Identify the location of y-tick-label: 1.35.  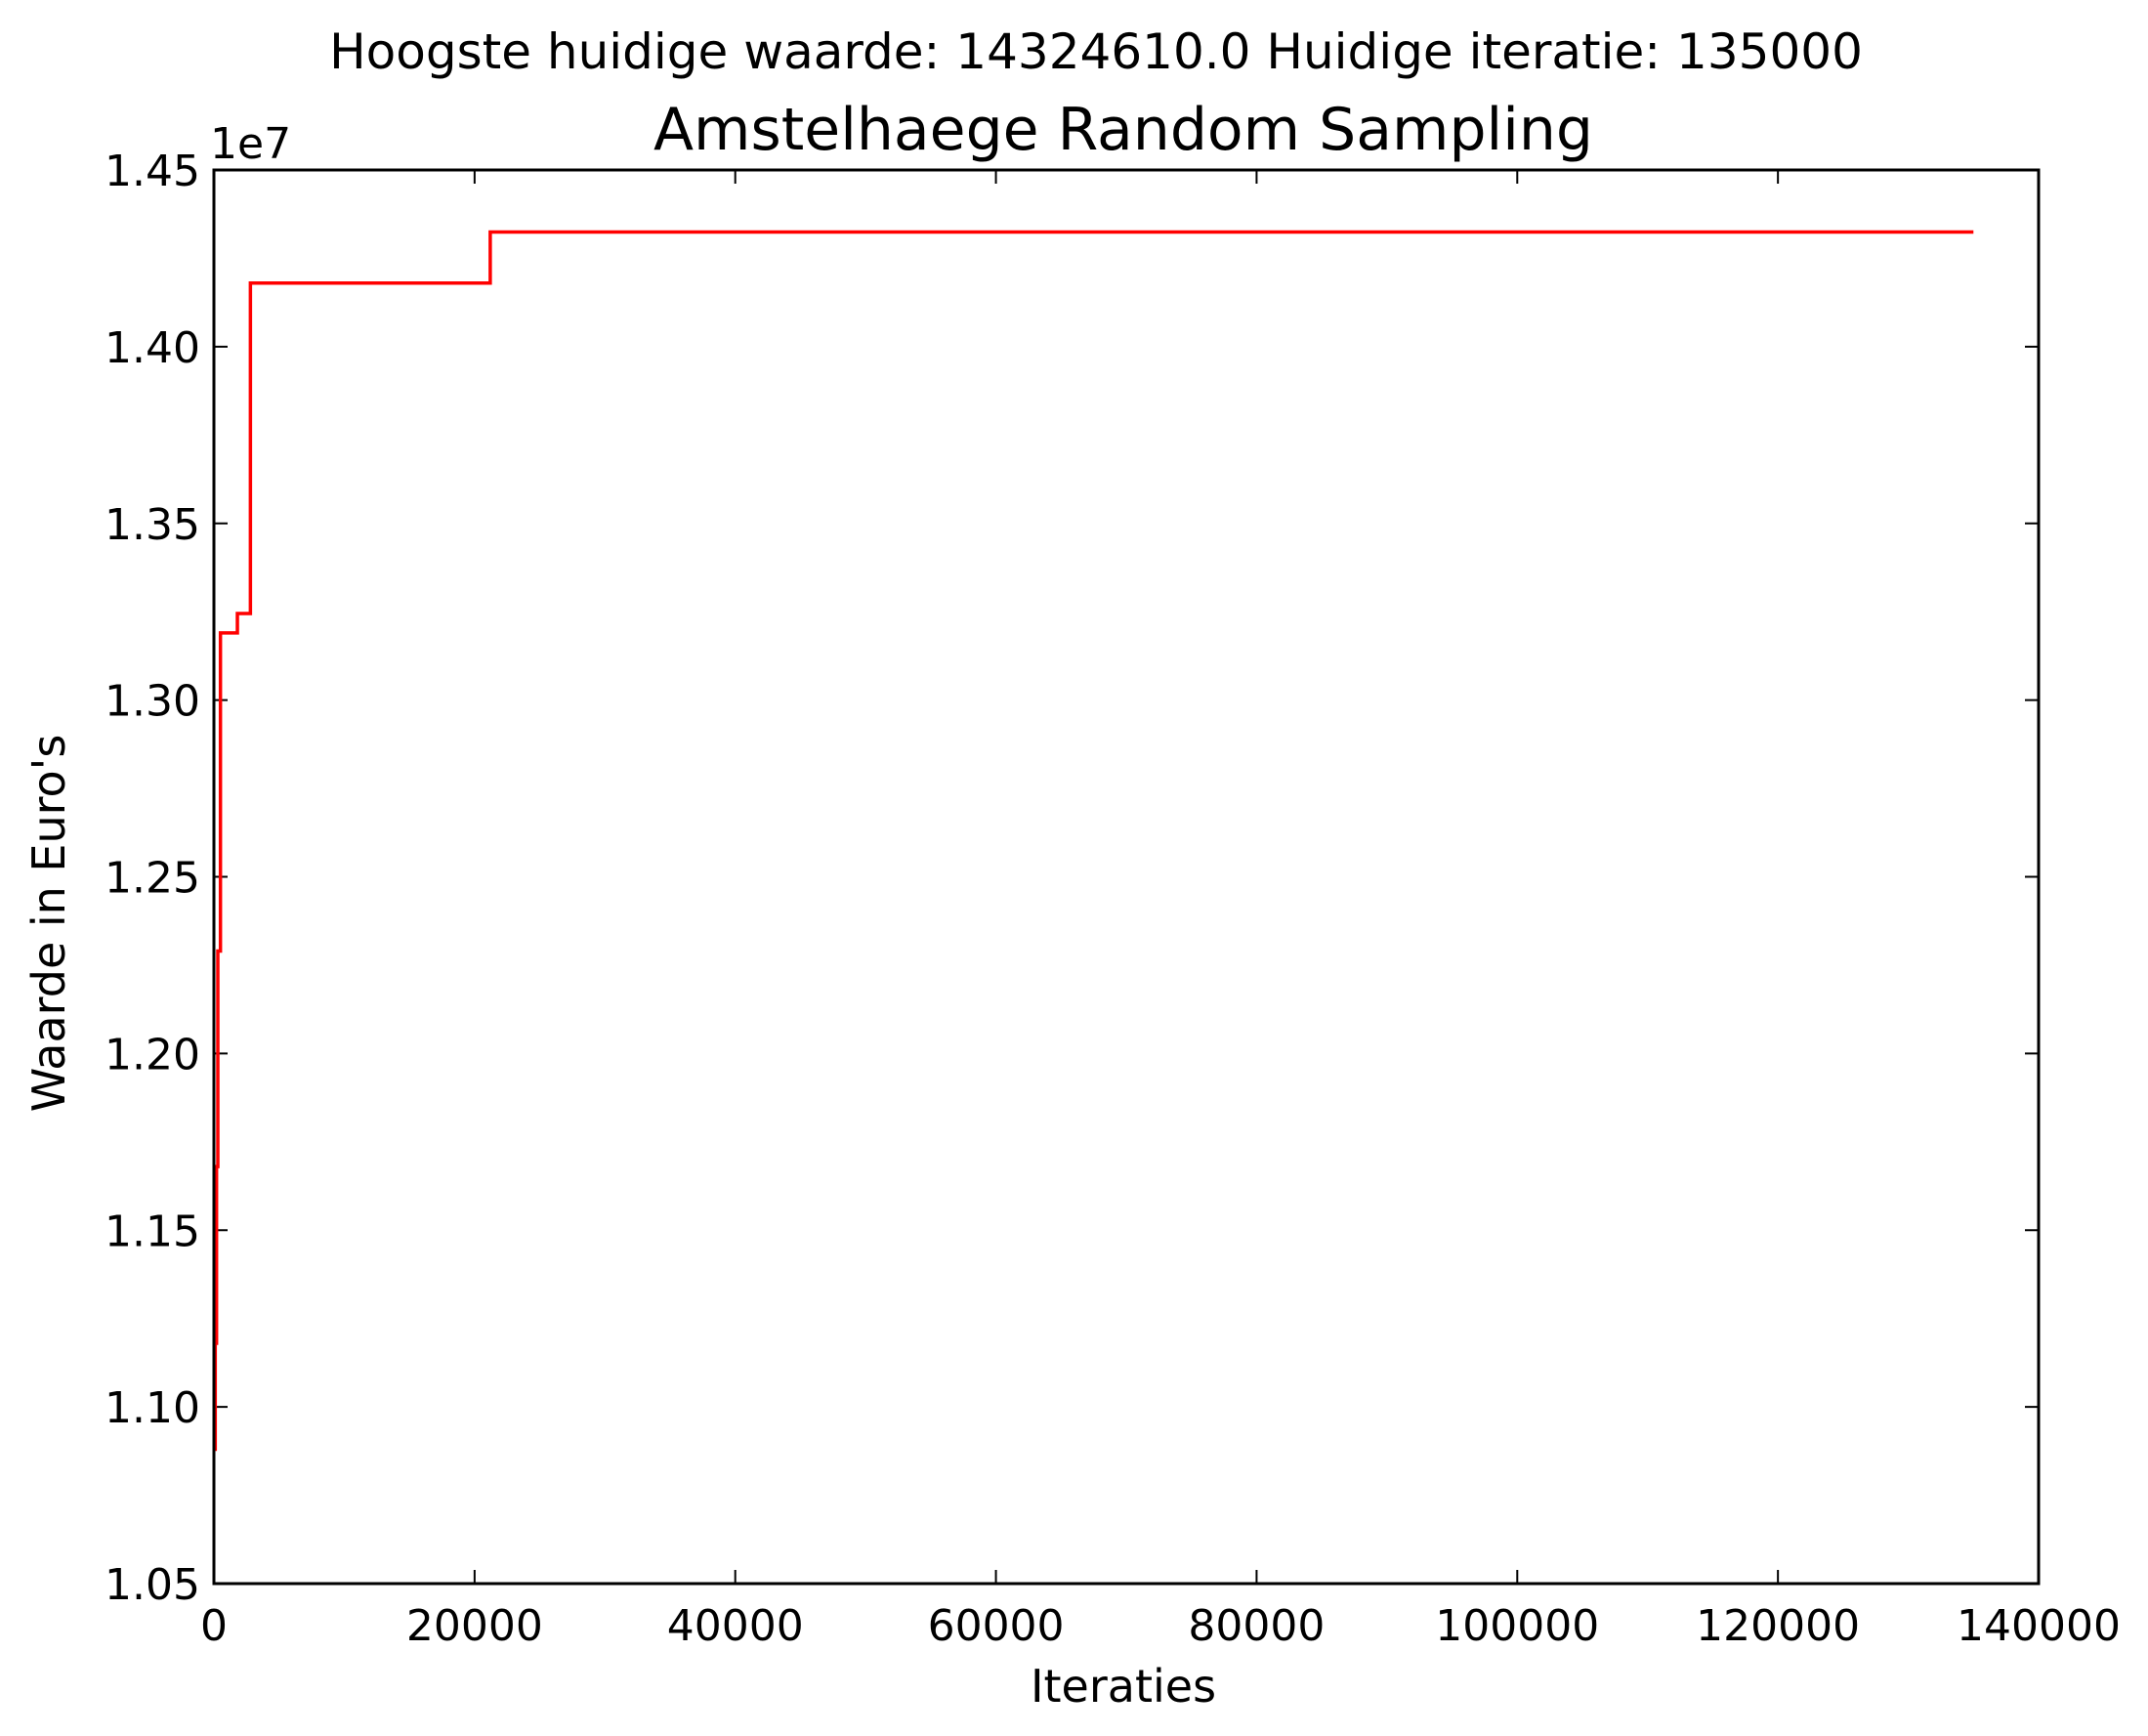
(152, 525).